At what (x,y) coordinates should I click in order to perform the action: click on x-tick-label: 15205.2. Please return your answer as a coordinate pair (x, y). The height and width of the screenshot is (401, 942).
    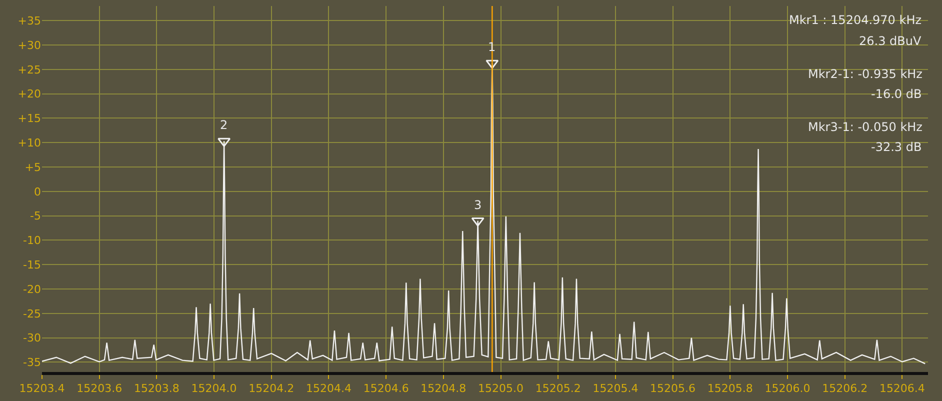
    Looking at the image, I should click on (558, 389).